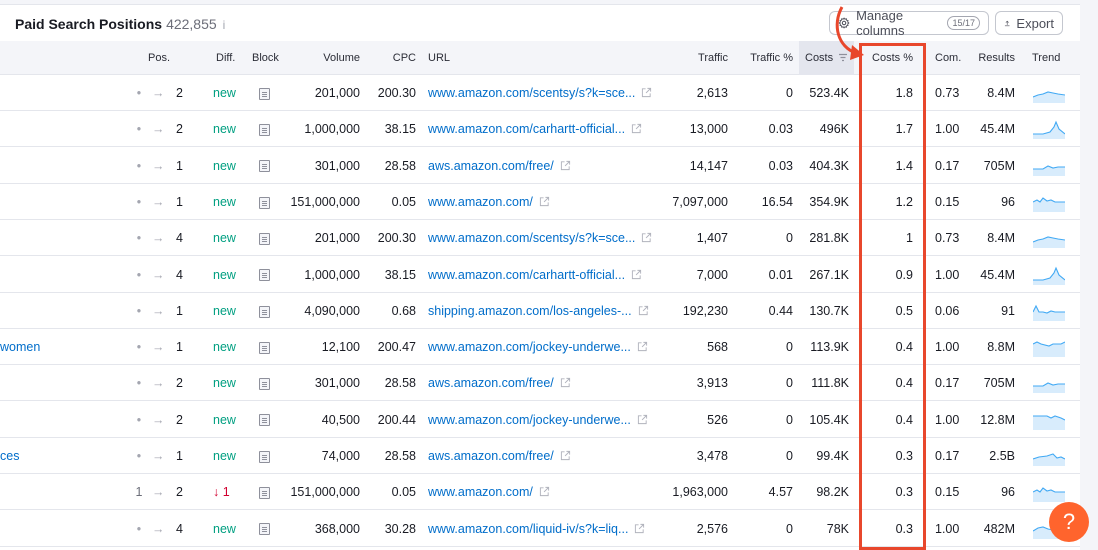 This screenshot has width=1098, height=550. I want to click on position: 2, so click(179, 383).